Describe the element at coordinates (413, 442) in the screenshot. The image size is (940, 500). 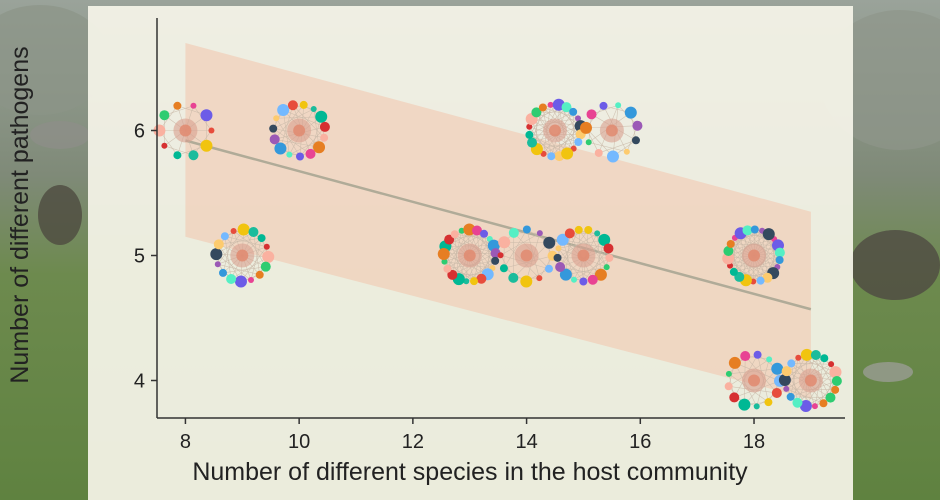
I see `x-tick-label: 12` at that location.